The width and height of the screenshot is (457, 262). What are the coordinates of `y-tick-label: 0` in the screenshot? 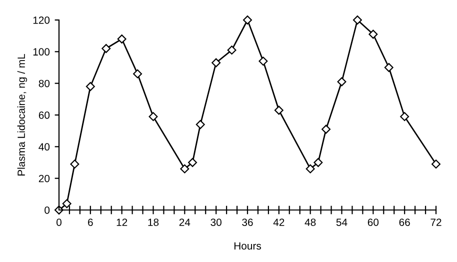 It's located at (47, 210).